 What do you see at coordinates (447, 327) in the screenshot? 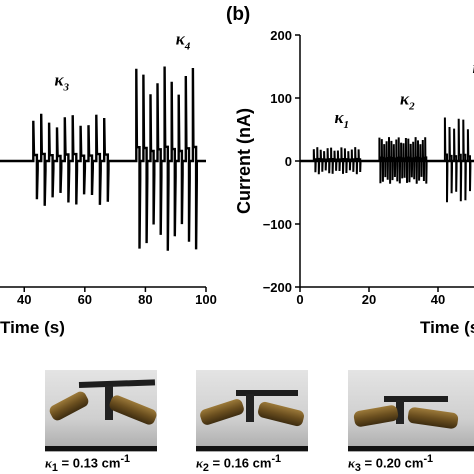
I see `panel-b-x-label: Time (s)` at bounding box center [447, 327].